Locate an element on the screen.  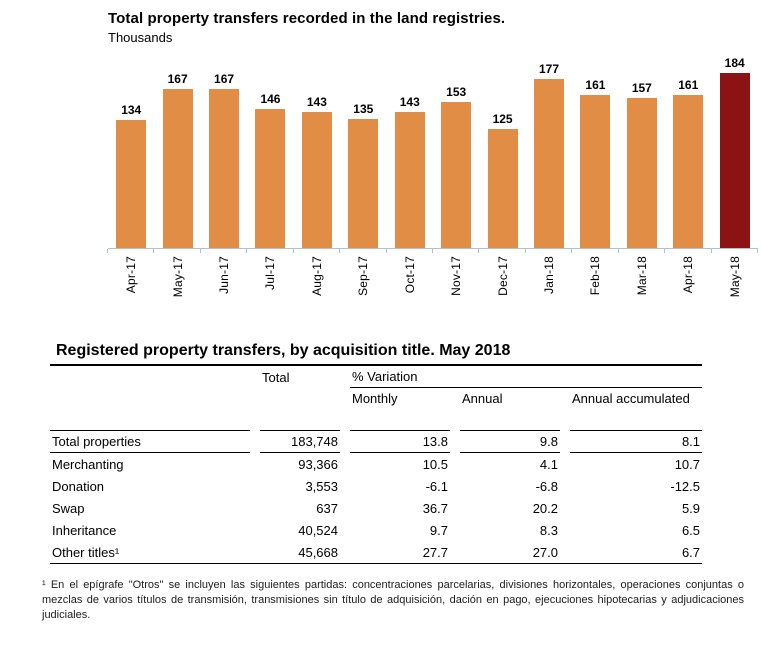
cell-annual: 20.2 is located at coordinates (545, 508).